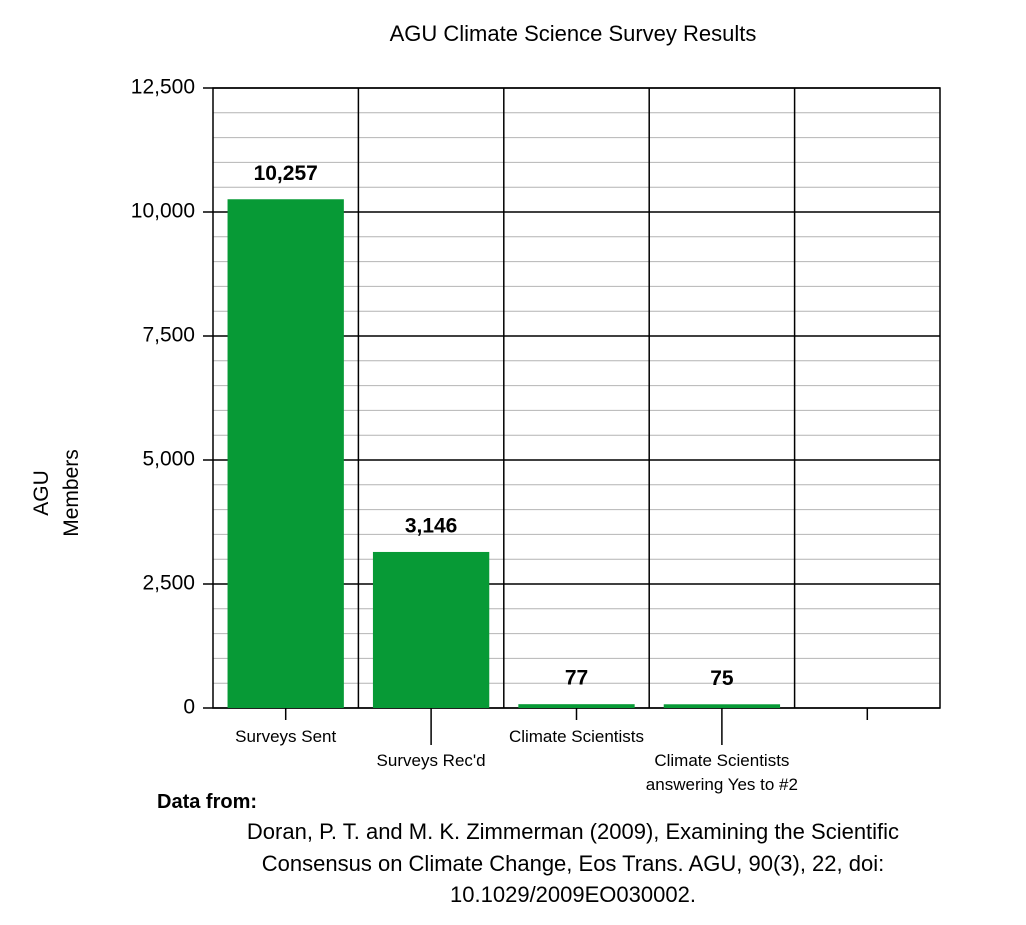 This screenshot has width=1026, height=925. Describe the element at coordinates (721, 772) in the screenshot. I see `x-tick-label: Climate Scientists answering Yes to #2` at that location.